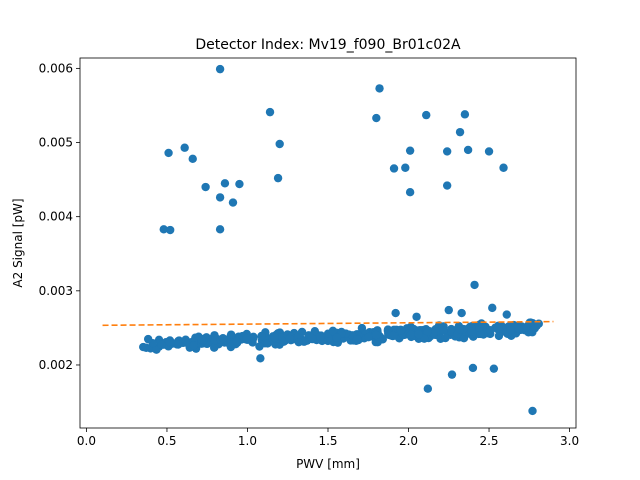 This screenshot has height=480, width=640. What do you see at coordinates (18, 242) in the screenshot?
I see `y-axis-label: A2 Signal [pW]` at bounding box center [18, 242].